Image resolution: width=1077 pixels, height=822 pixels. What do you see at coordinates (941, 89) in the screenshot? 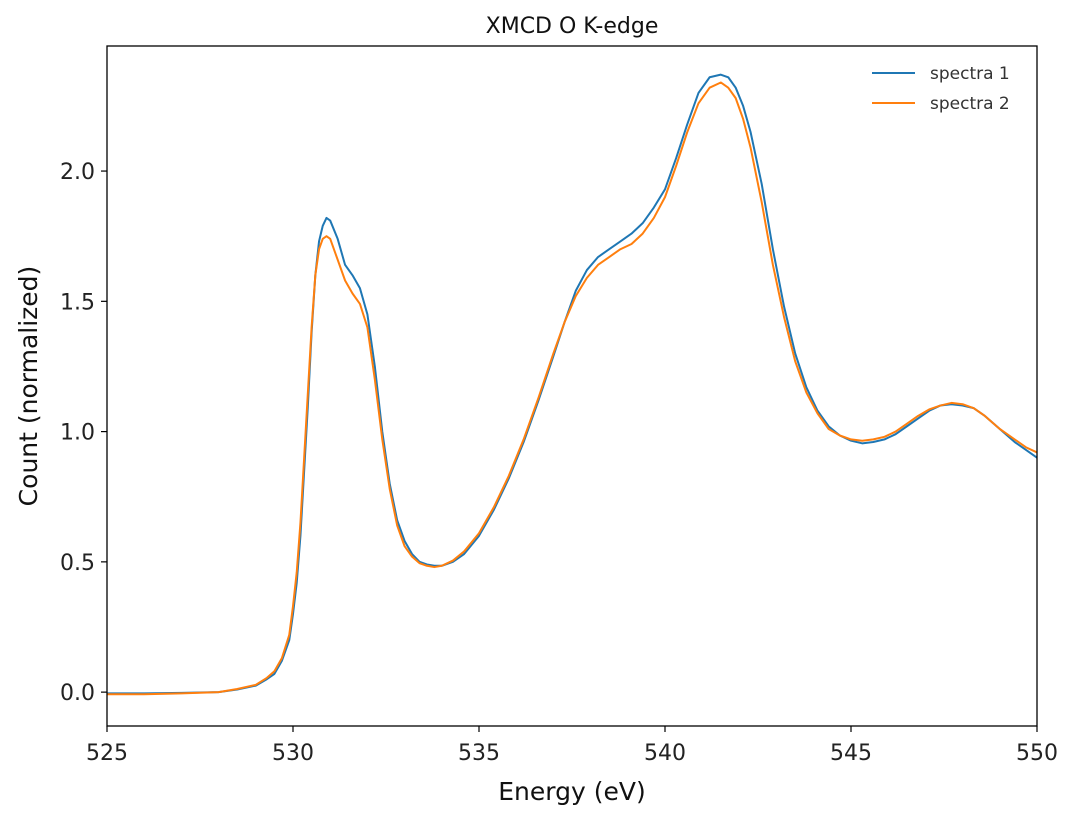
I see `legend: spectra 1 spectra 2` at bounding box center [941, 89].